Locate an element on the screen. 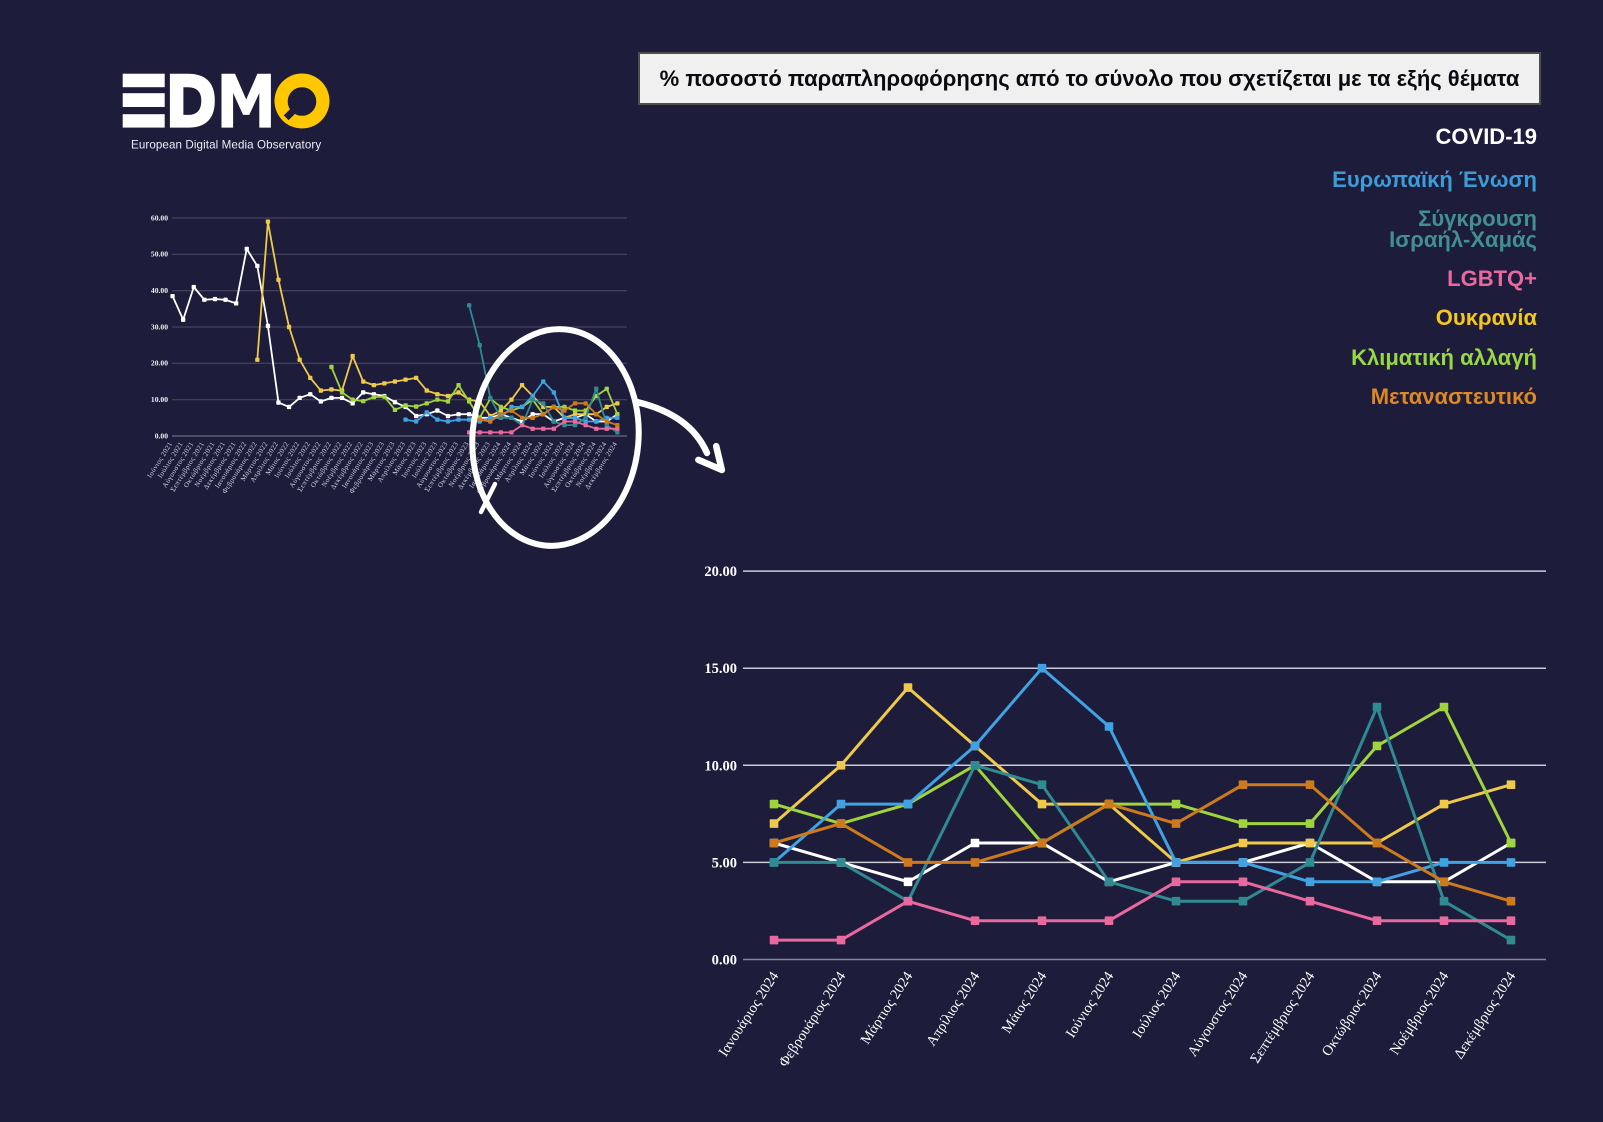 The height and width of the screenshot is (1122, 1603). svg-text:European Digital Media Observa: European Digital Media Observatory is located at coordinates (226, 145).